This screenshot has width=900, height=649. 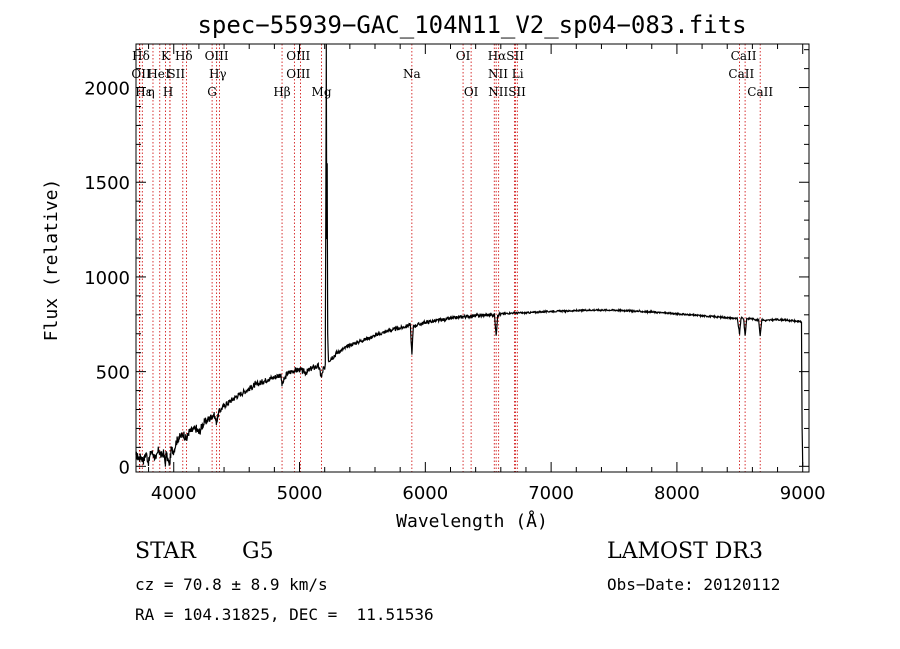 What do you see at coordinates (472, 521) in the screenshot?
I see `x-axis-label: Wavelength (Å)` at bounding box center [472, 521].